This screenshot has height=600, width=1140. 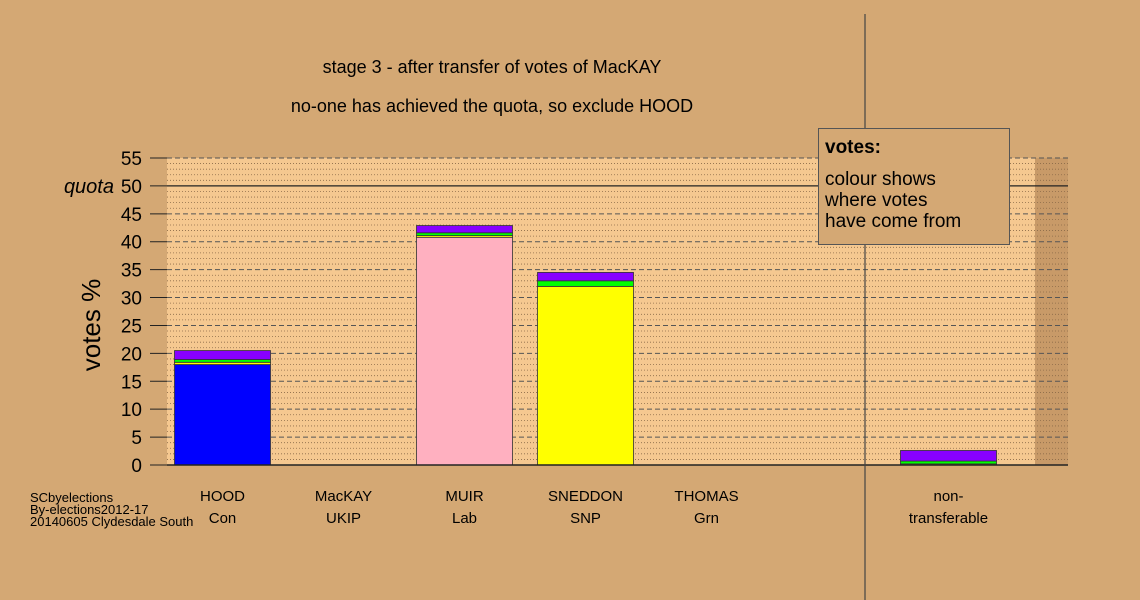 I want to click on y-tick-label: 50, so click(x=131, y=187).